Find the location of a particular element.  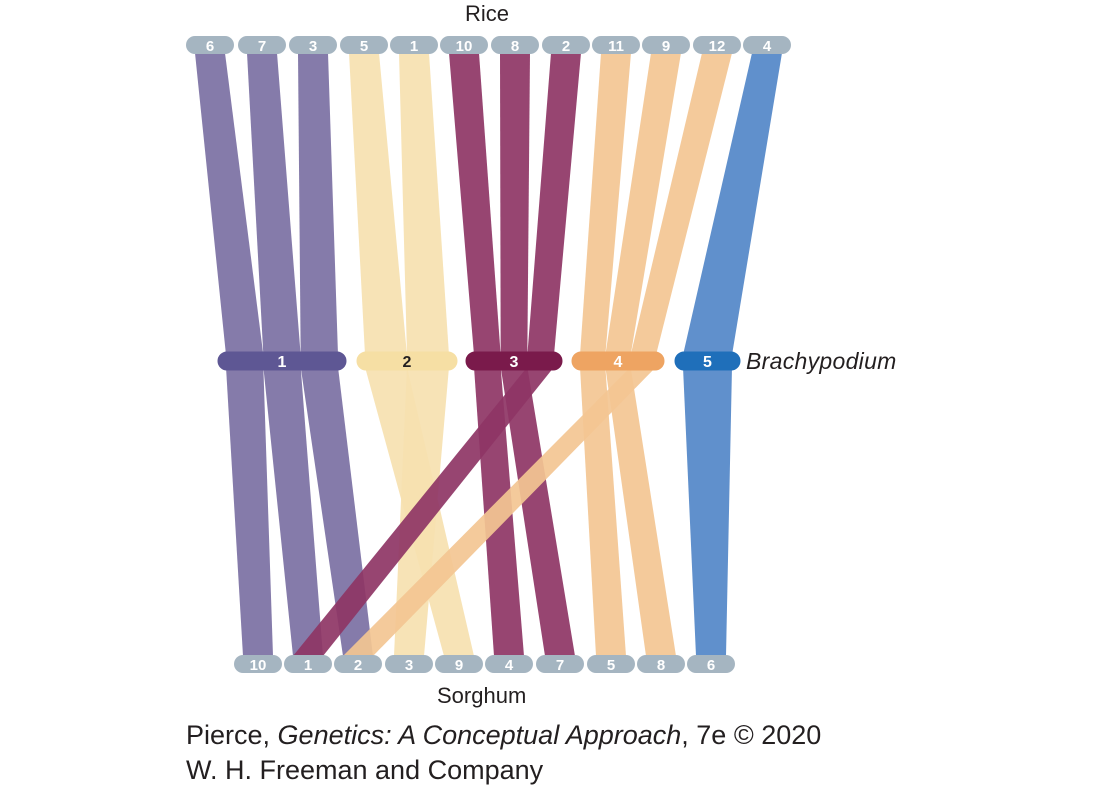

rice-chromosome-1: 1 is located at coordinates (414, 45).